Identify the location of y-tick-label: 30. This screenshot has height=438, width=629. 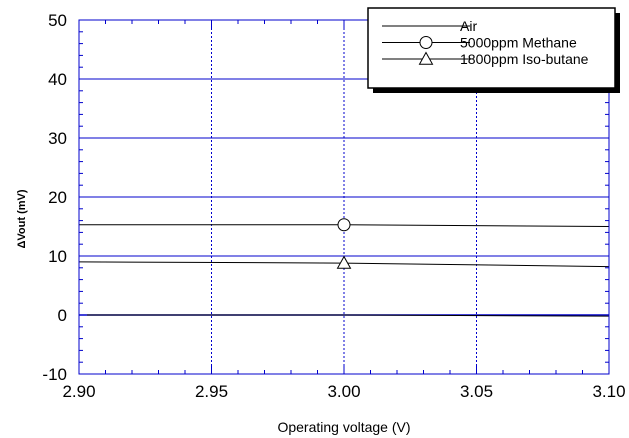
(57, 138).